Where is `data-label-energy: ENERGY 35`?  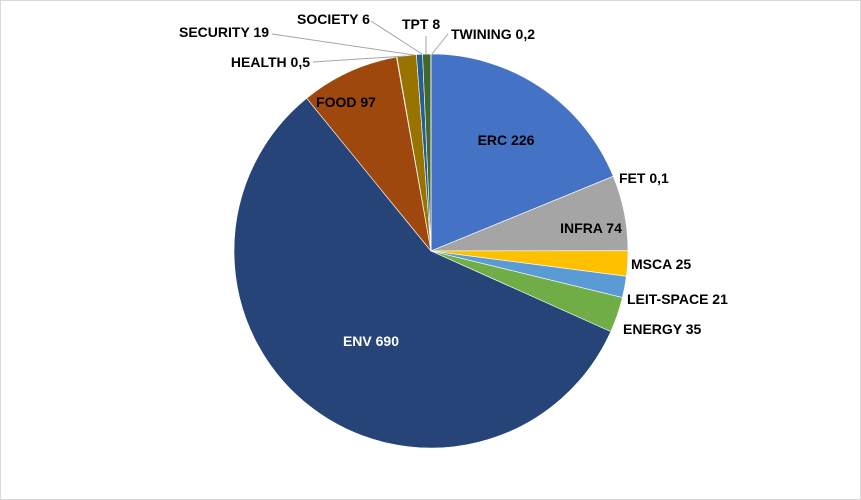
data-label-energy: ENERGY 35 is located at coordinates (662, 329).